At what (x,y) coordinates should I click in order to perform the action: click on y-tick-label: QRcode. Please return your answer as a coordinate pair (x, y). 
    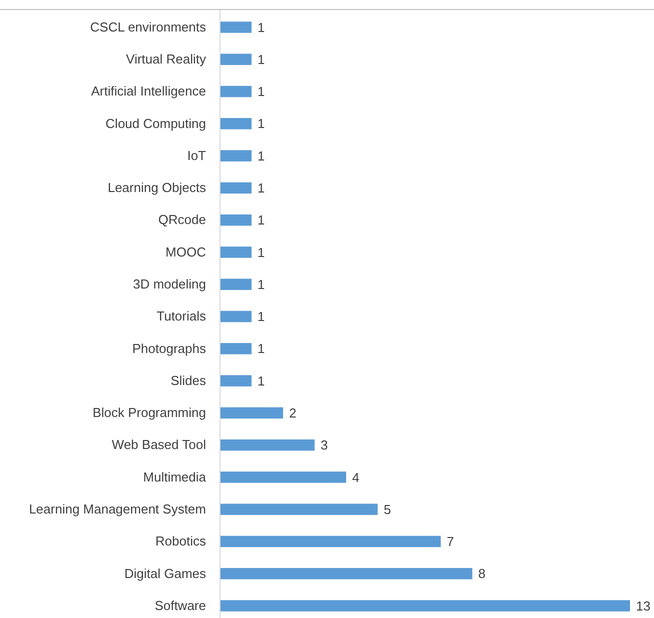
    Looking at the image, I should click on (182, 220).